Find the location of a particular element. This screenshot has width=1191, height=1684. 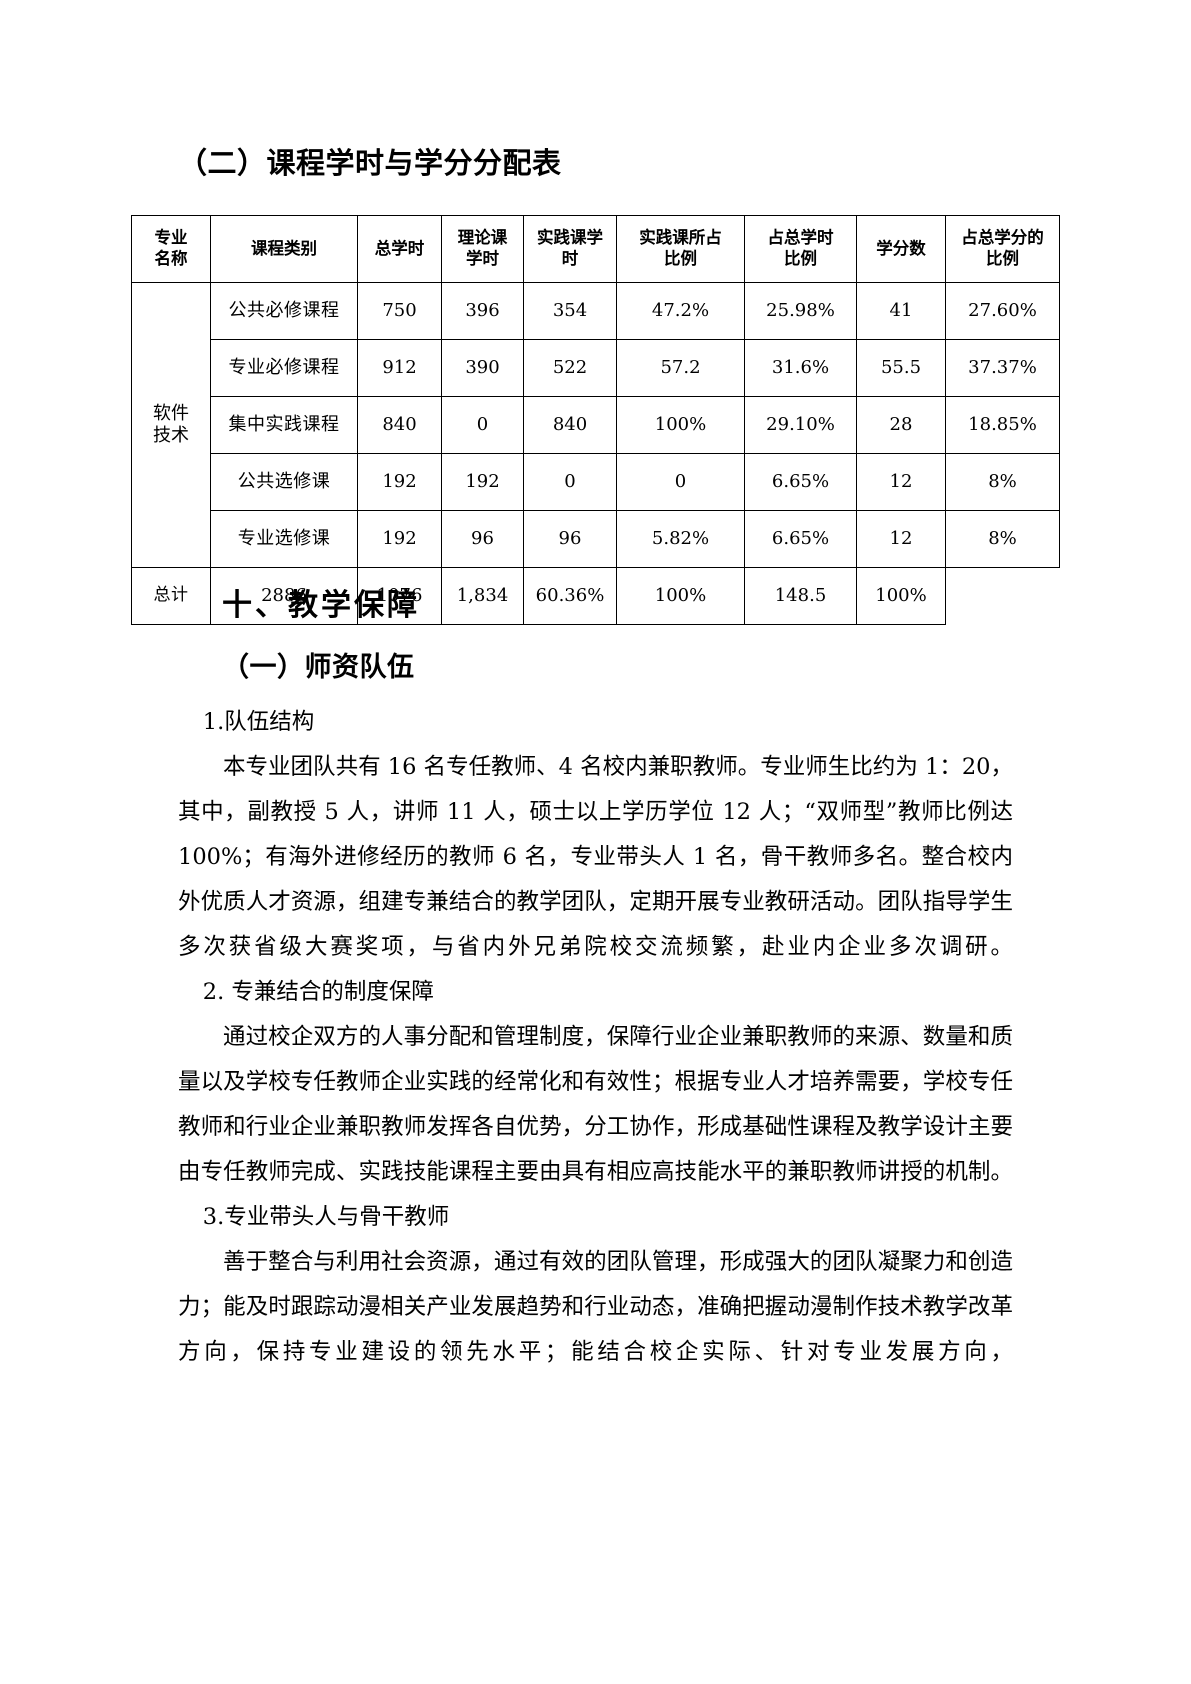

subsection-heading: （一）师资队伍 is located at coordinates (318, 667).